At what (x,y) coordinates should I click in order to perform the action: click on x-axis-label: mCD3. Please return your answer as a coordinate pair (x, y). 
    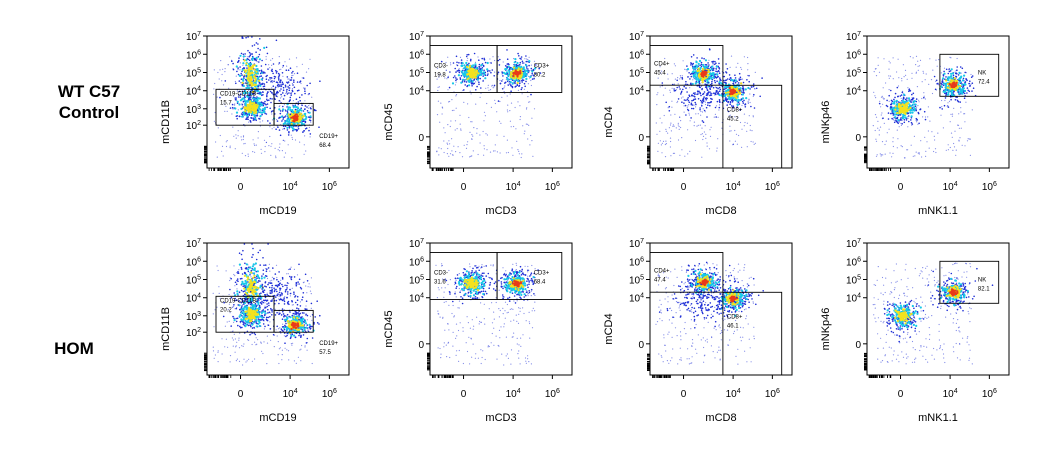
    Looking at the image, I should click on (500, 211).